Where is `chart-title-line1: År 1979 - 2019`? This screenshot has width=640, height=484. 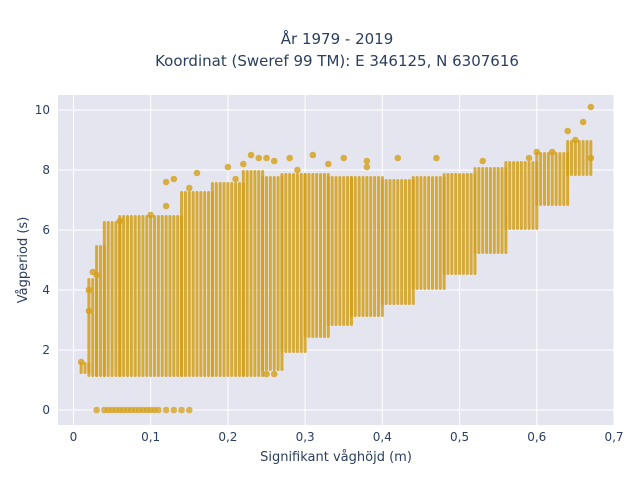 chart-title-line1: År 1979 - 2019 is located at coordinates (337, 38).